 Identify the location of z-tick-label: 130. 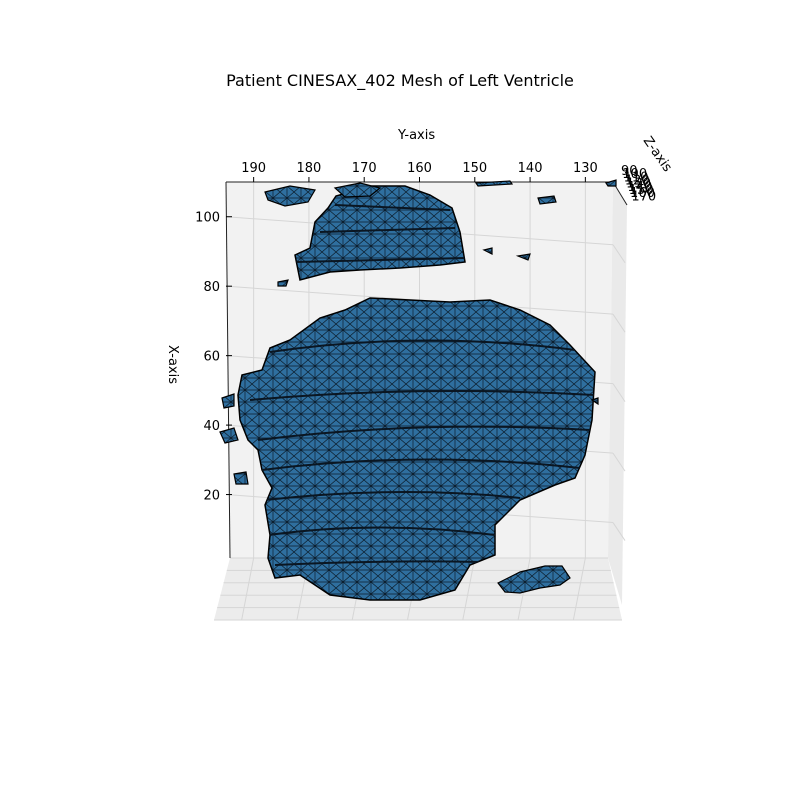
(638, 184).